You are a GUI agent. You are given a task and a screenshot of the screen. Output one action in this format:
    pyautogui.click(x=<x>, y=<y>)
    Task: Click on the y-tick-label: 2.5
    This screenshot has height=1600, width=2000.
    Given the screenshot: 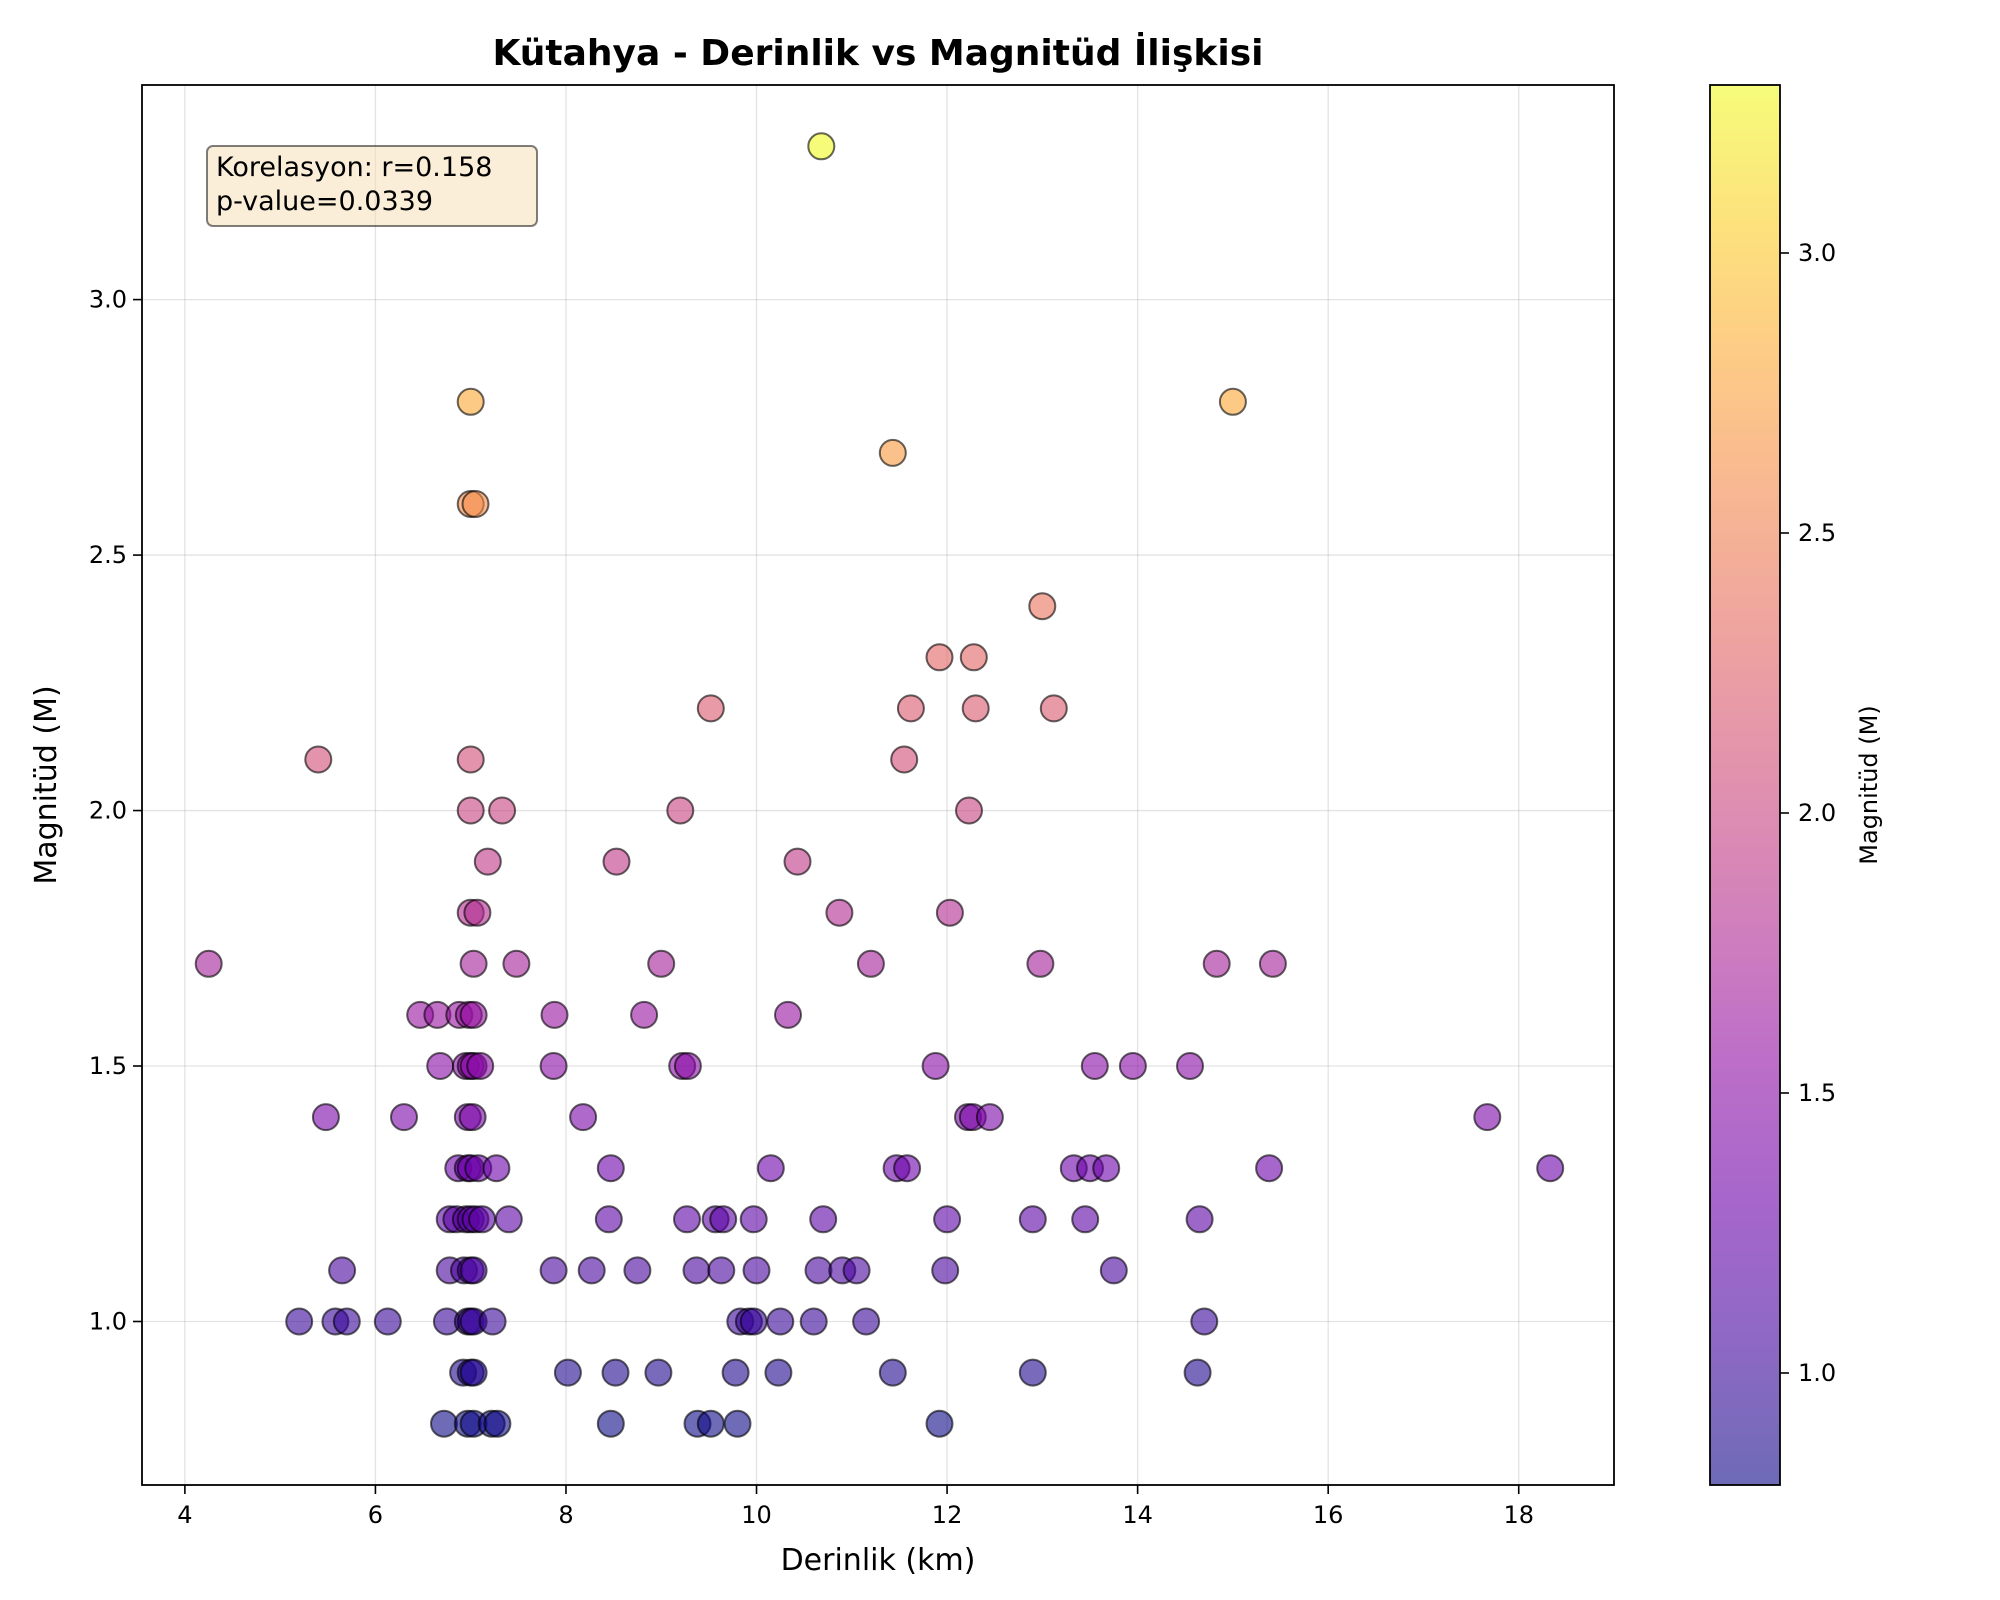 What is the action you would take?
    pyautogui.click(x=108, y=555)
    